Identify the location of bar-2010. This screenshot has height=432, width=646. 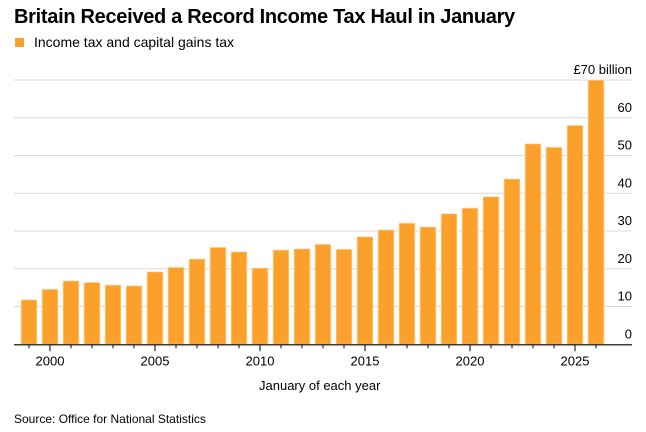
(260, 306).